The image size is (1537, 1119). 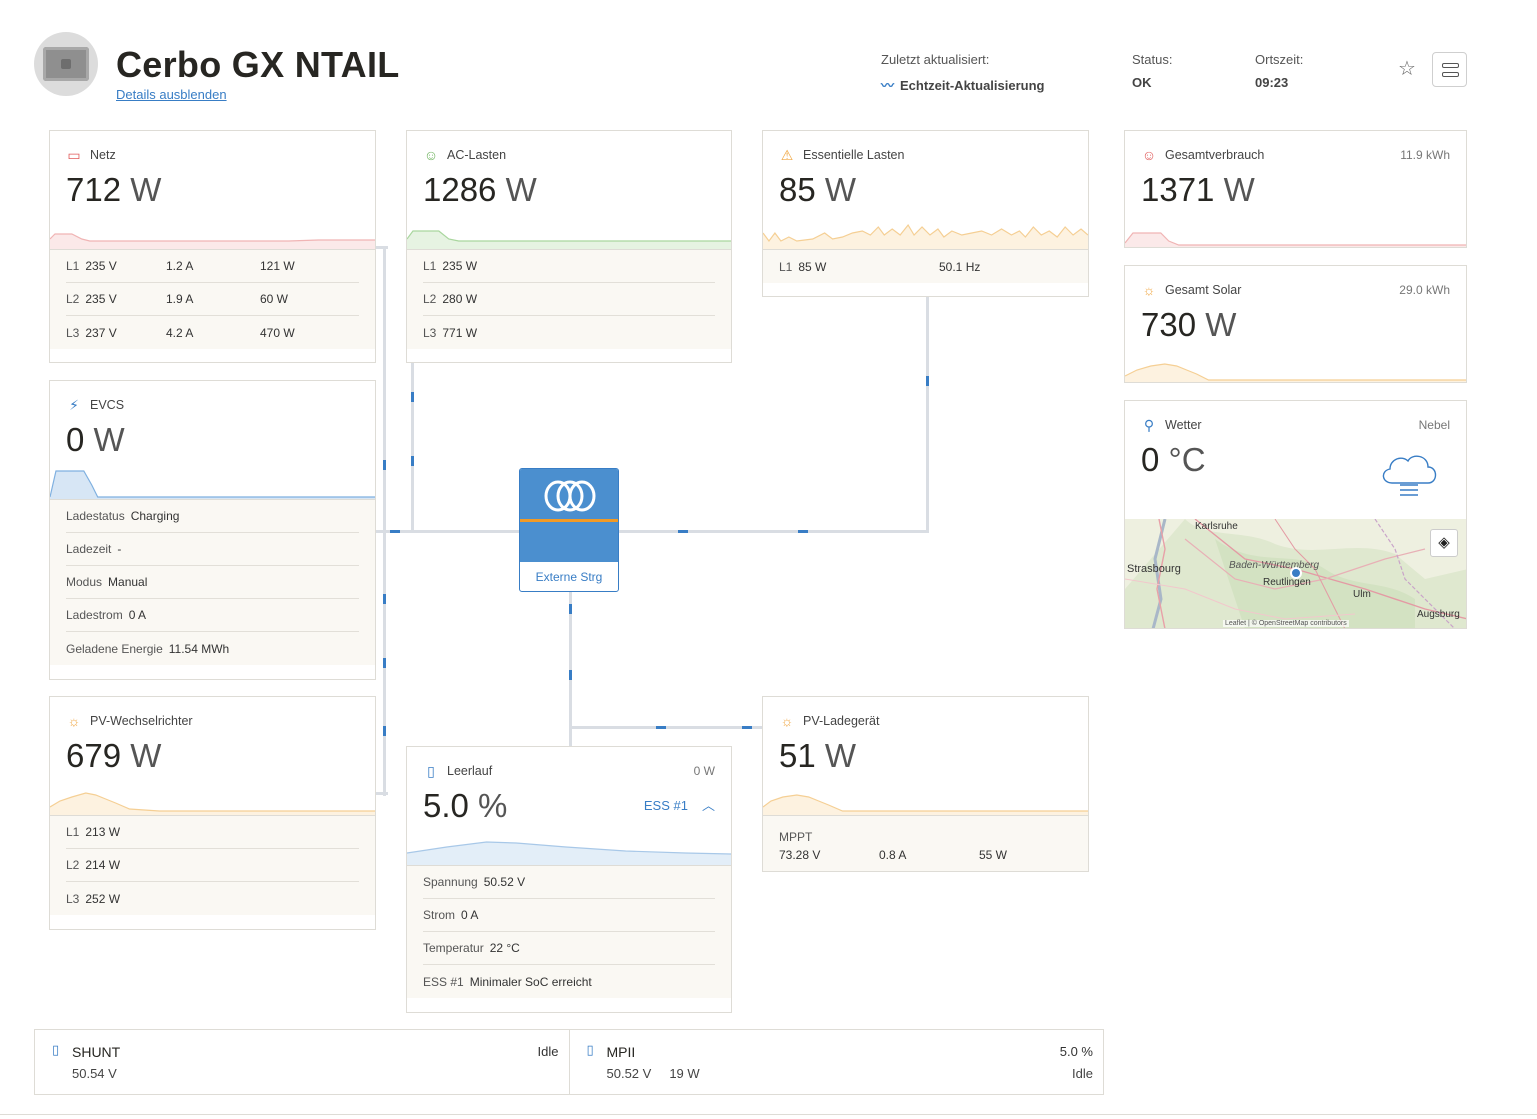 I want to click on total-solar-sparkline, so click(x=1295, y=372).